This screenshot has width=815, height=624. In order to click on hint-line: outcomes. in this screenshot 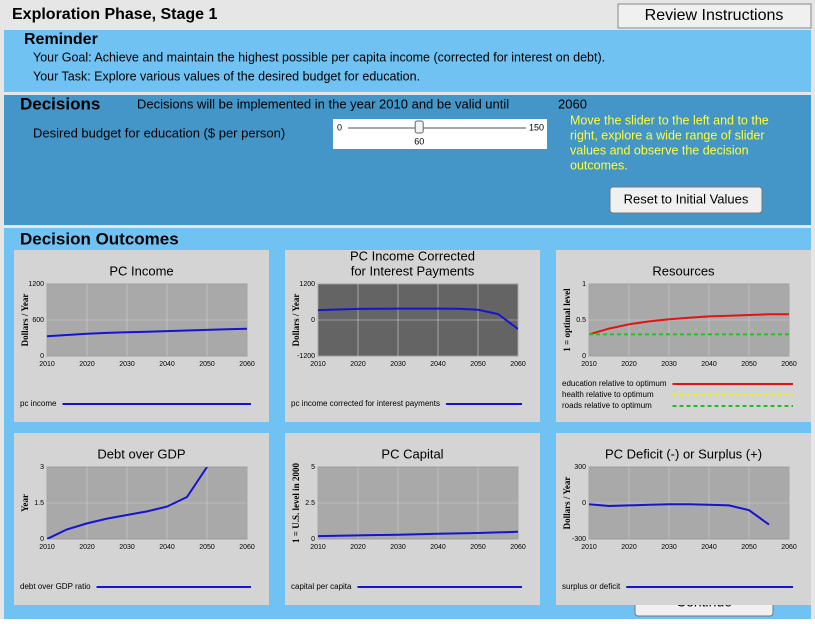, I will do `click(599, 165)`.